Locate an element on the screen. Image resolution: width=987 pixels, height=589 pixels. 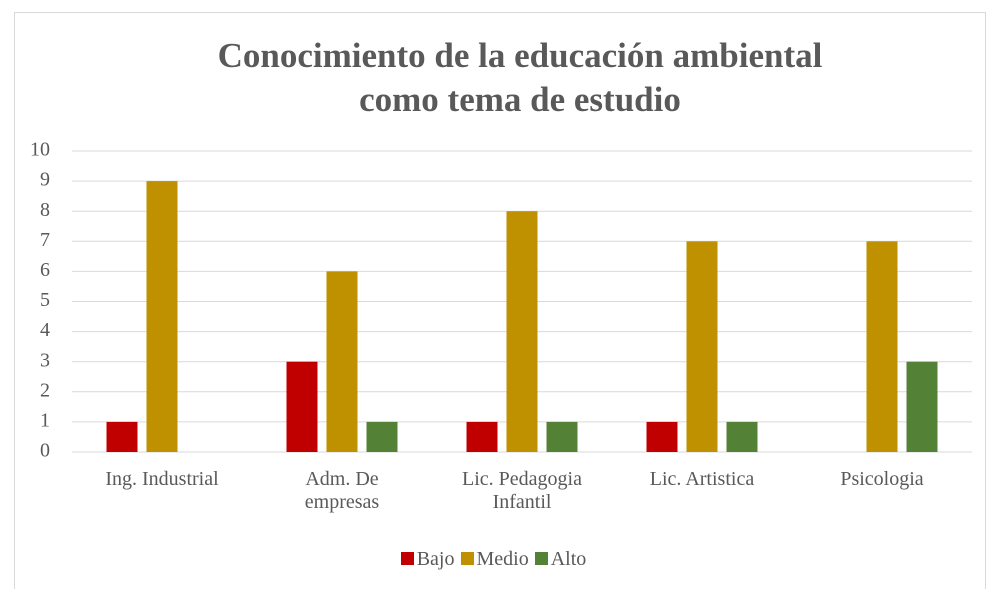
y-tick-label: 10 is located at coordinates (40, 150).